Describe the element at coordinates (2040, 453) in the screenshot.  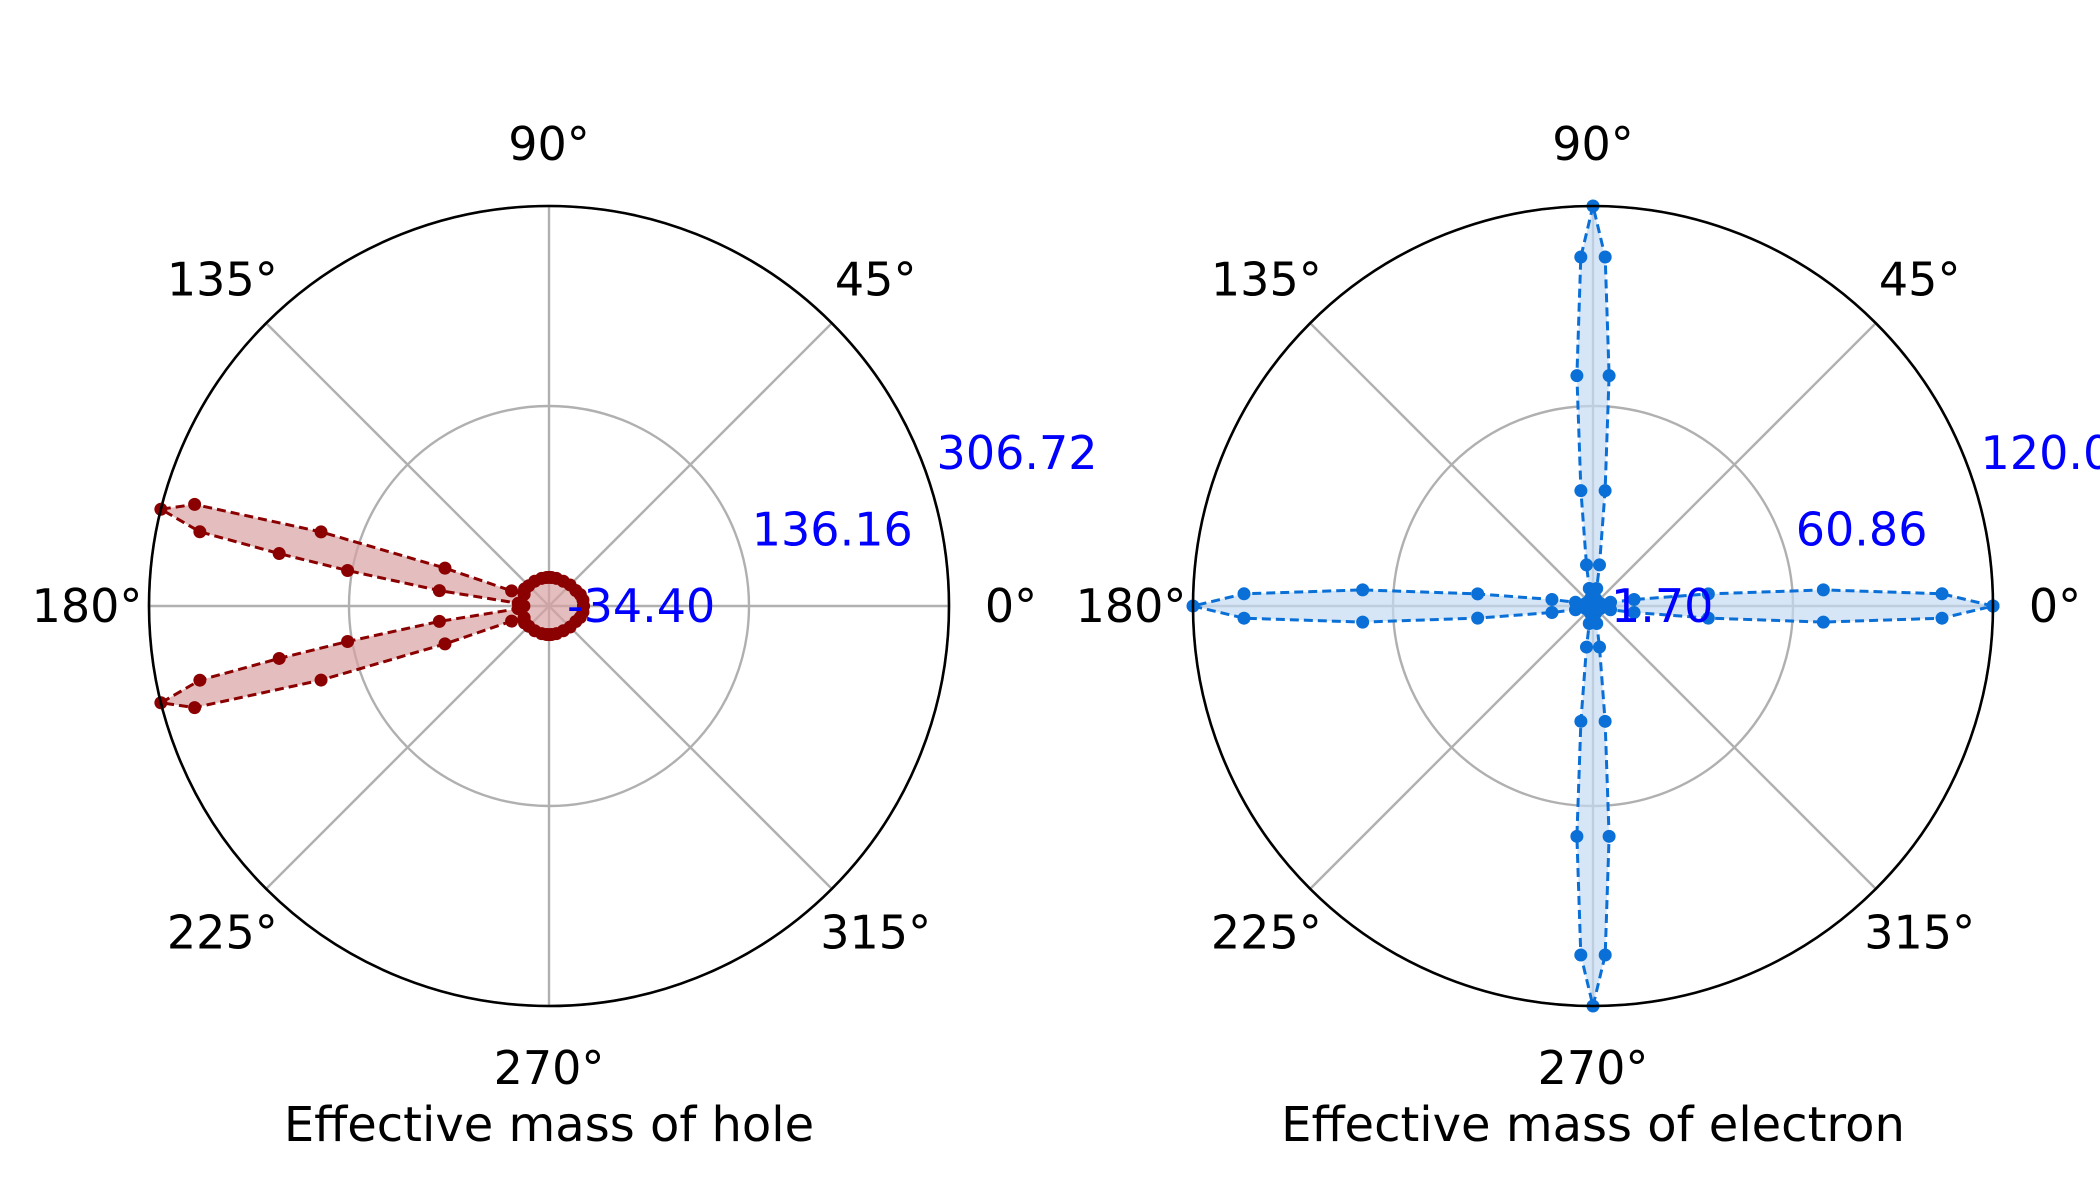
I see `radial-tick-label: 120.0` at that location.